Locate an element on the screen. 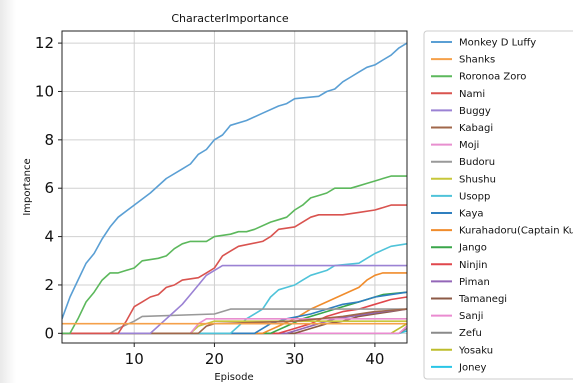 The image size is (573, 383). legend-label: Kabagi is located at coordinates (476, 128).